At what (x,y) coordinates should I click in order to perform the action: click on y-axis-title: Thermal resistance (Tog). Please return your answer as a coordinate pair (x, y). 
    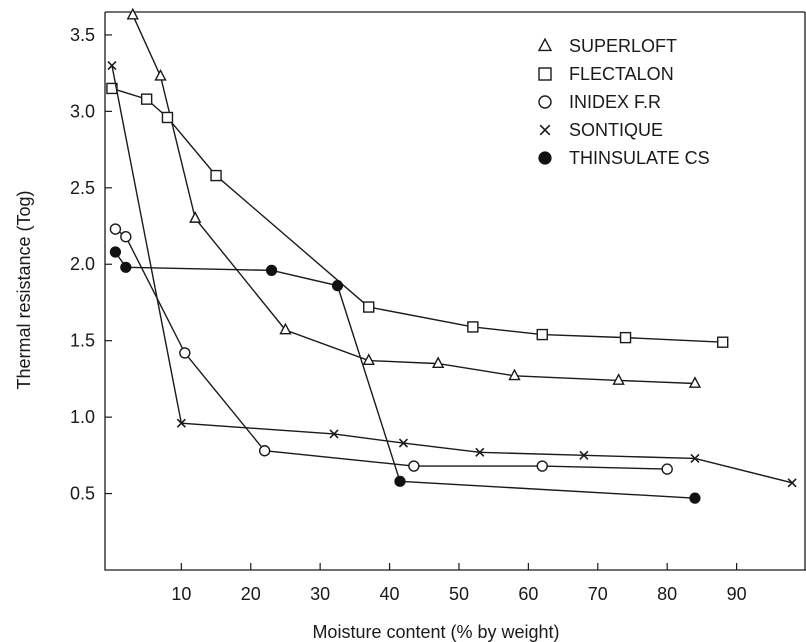
    Looking at the image, I should click on (24, 289).